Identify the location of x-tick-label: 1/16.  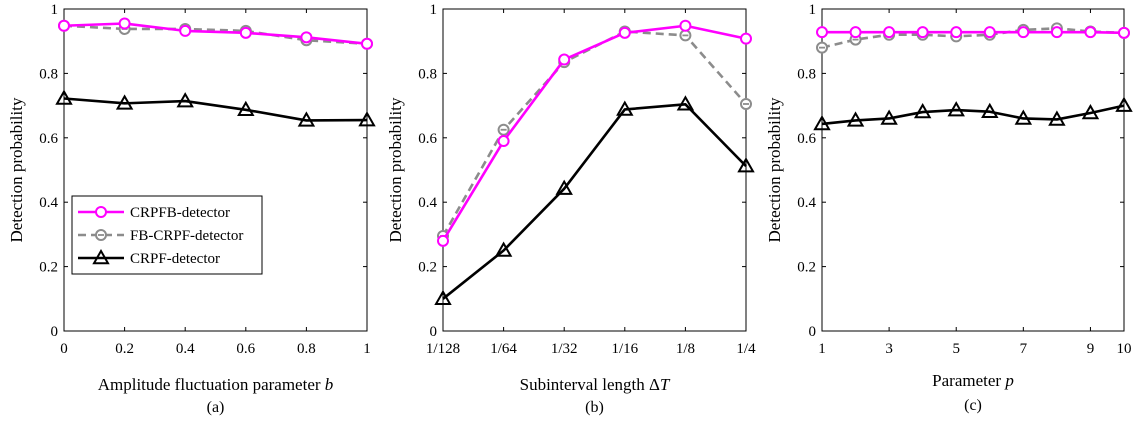
(624, 349).